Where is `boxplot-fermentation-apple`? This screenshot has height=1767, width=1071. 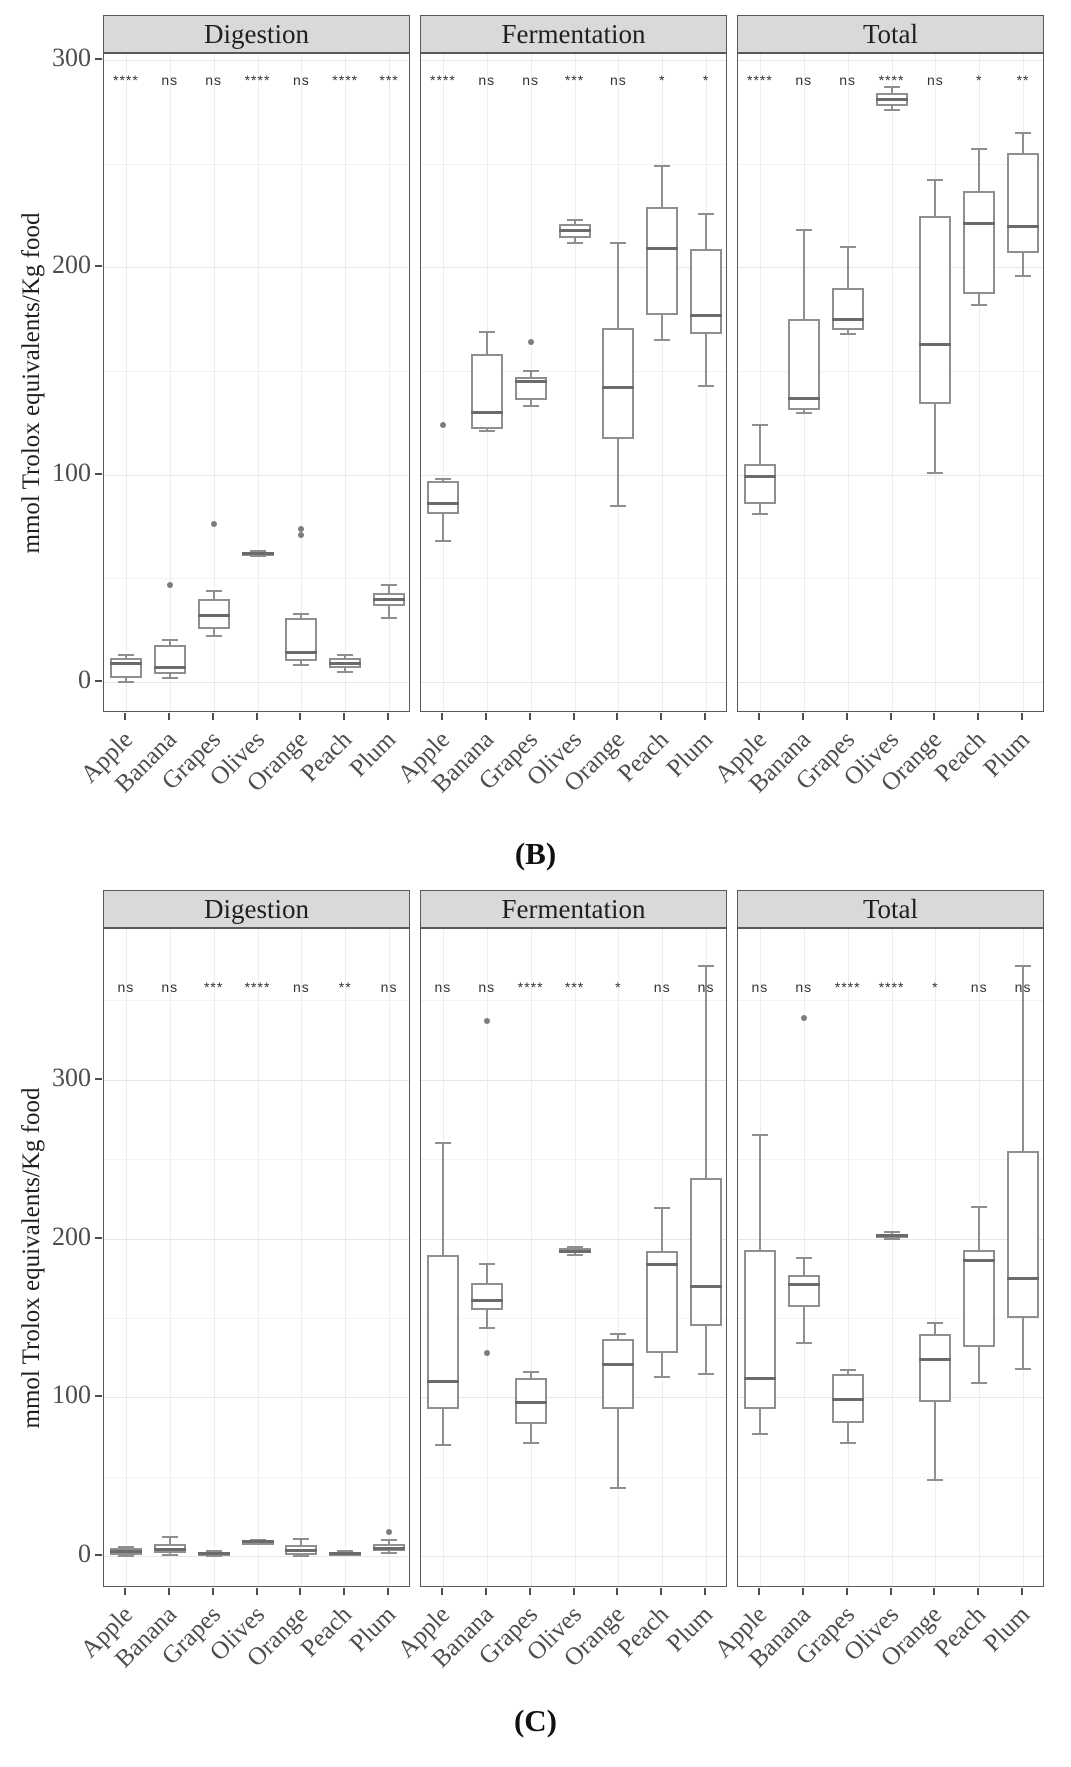 boxplot-fermentation-apple is located at coordinates (573, 1257).